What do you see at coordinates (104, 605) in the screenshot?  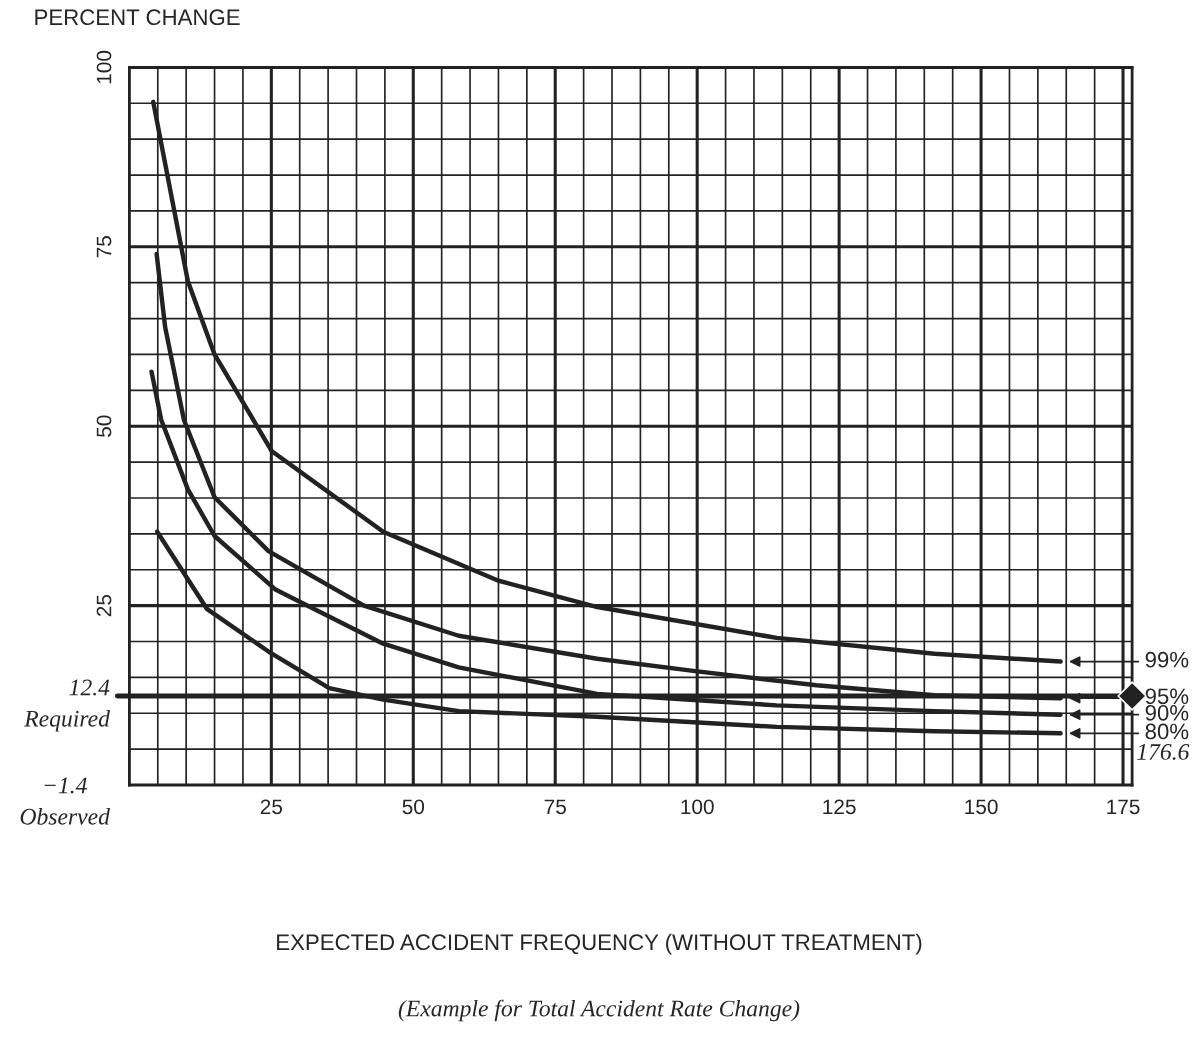 I see `y-tick-label: 25` at bounding box center [104, 605].